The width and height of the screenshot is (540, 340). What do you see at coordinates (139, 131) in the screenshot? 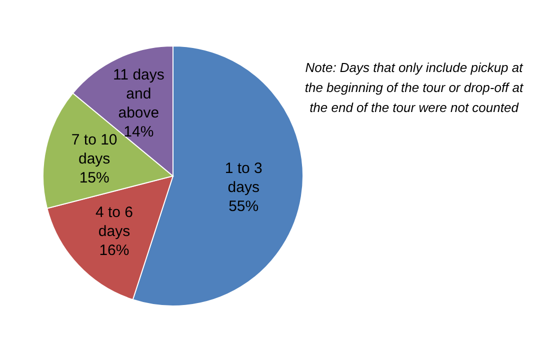
I see `data-label: 14%` at bounding box center [139, 131].